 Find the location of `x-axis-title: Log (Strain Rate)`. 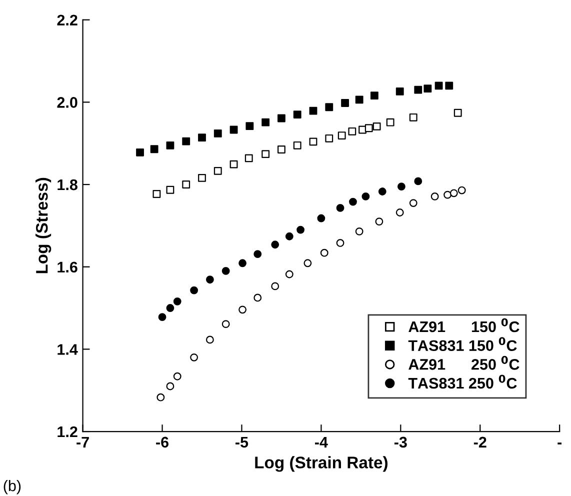

x-axis-title: Log (Strain Rate) is located at coordinates (321, 464).